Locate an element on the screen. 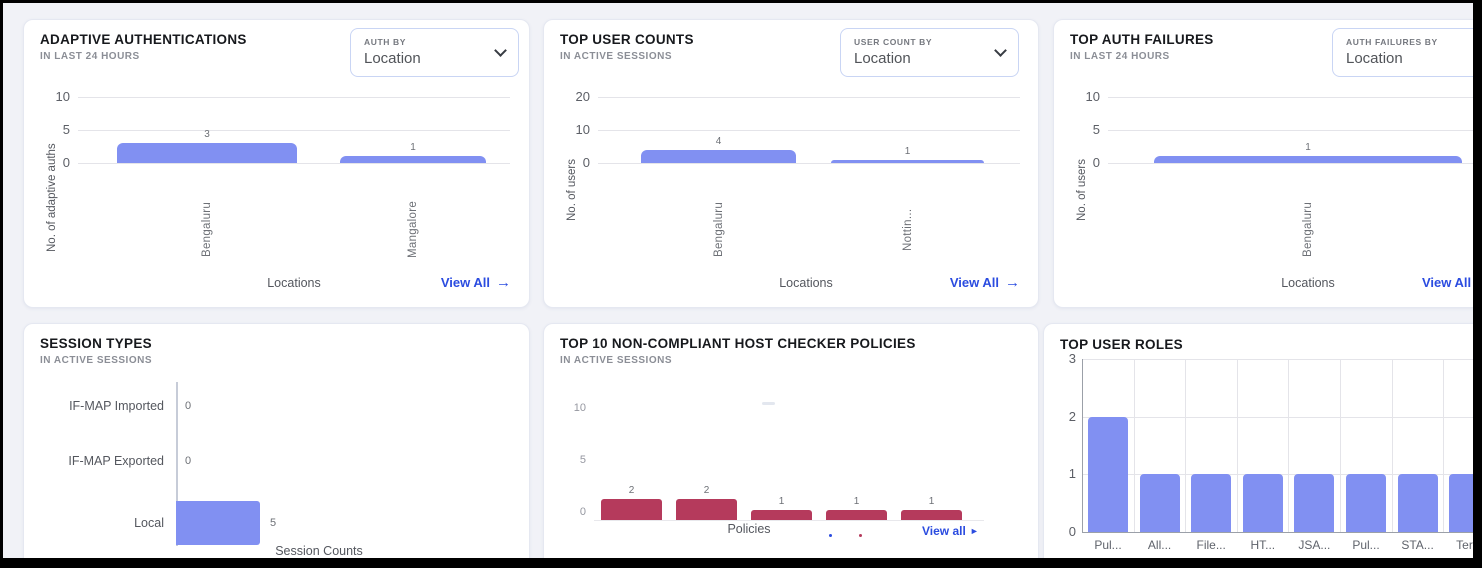  bar-value-label: 3 is located at coordinates (207, 134).